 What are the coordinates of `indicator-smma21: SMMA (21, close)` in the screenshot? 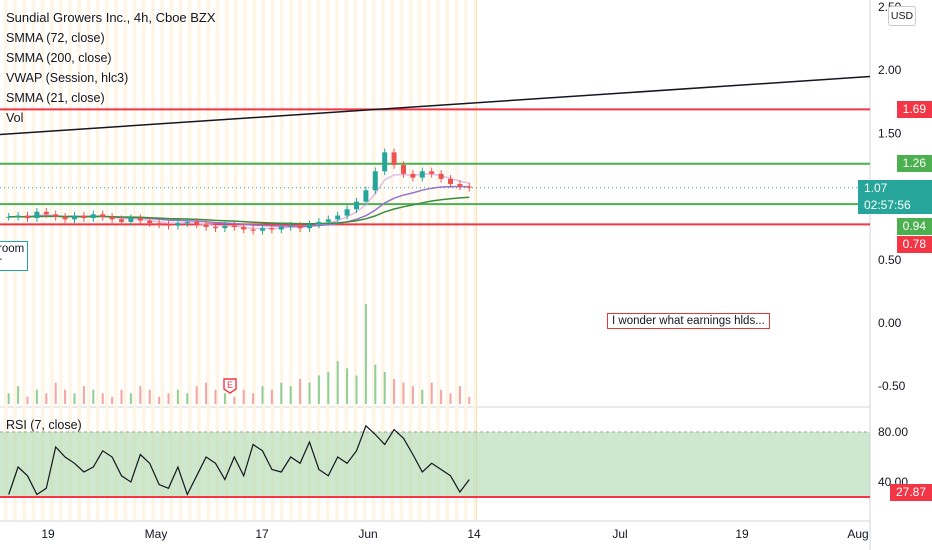 It's located at (55, 98).